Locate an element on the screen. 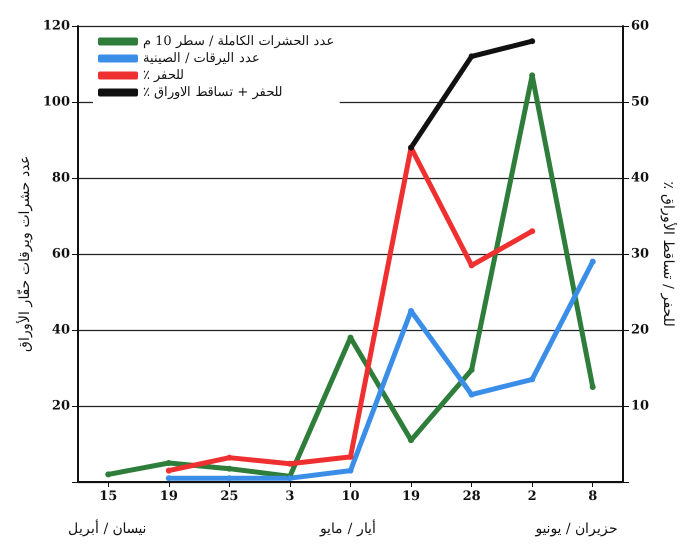 The height and width of the screenshot is (552, 698). text: أيار / مايو is located at coordinates (347, 527).